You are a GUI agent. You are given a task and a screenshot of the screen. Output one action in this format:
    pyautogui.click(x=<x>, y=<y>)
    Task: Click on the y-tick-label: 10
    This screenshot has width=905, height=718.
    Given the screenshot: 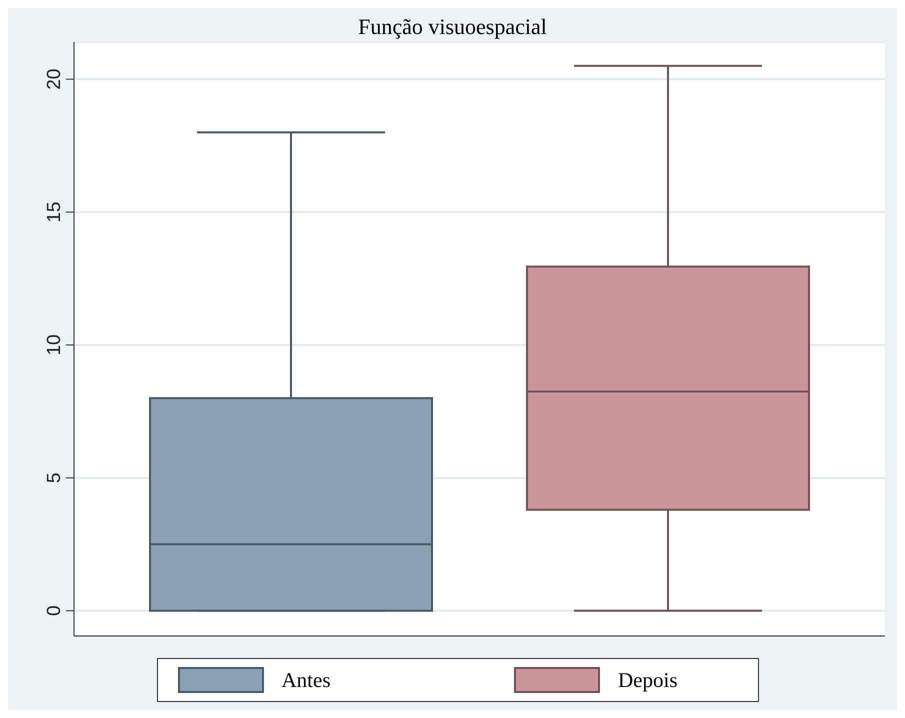 What is the action you would take?
    pyautogui.click(x=54, y=345)
    